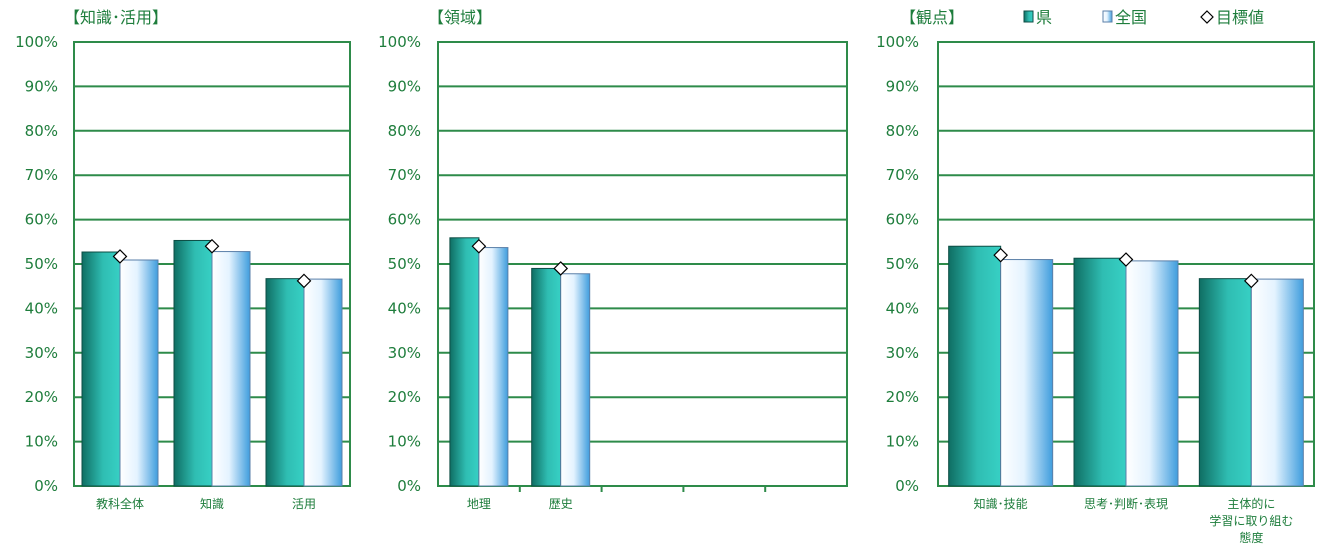 The width and height of the screenshot is (1332, 558). Describe the element at coordinates (120, 503) in the screenshot. I see `x-category-label: 教科全体` at that location.